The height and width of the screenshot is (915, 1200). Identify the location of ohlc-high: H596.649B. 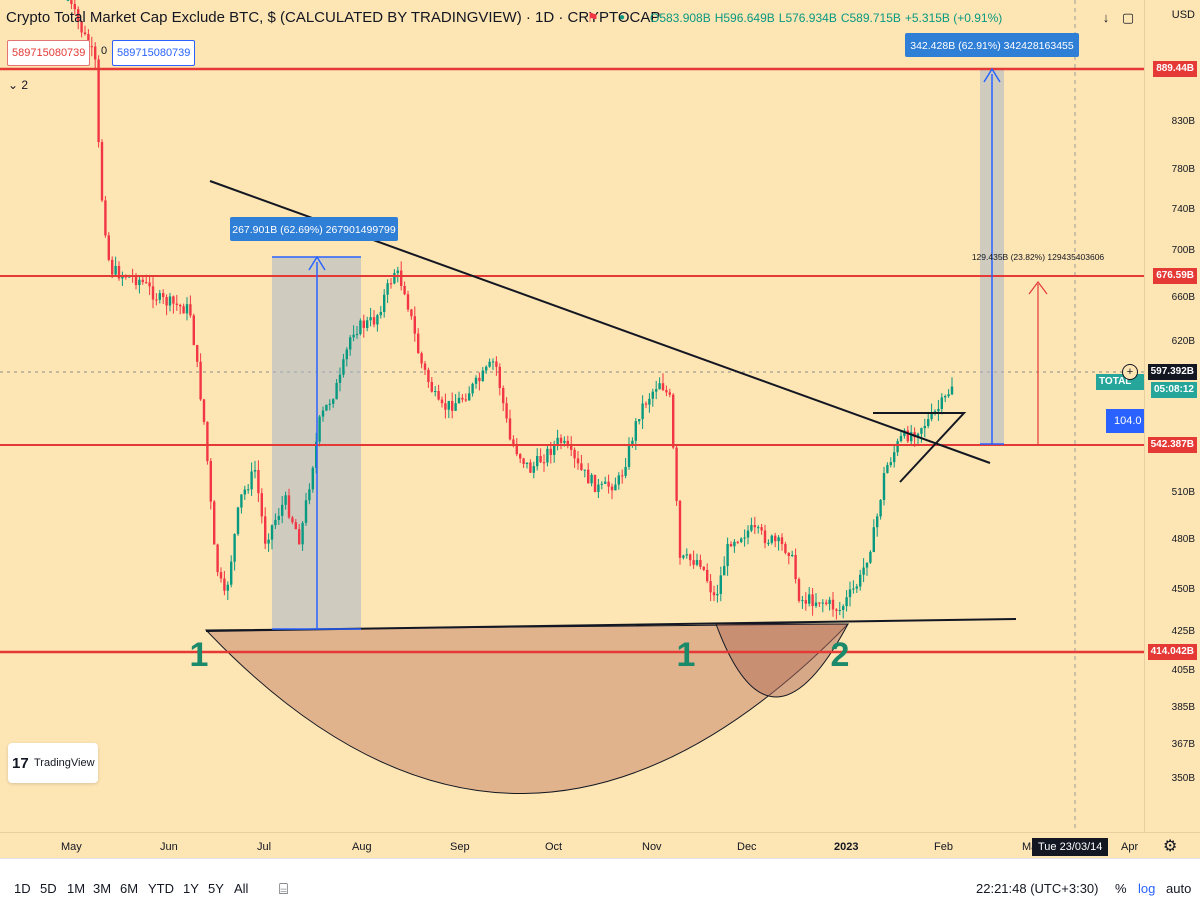
(744, 18).